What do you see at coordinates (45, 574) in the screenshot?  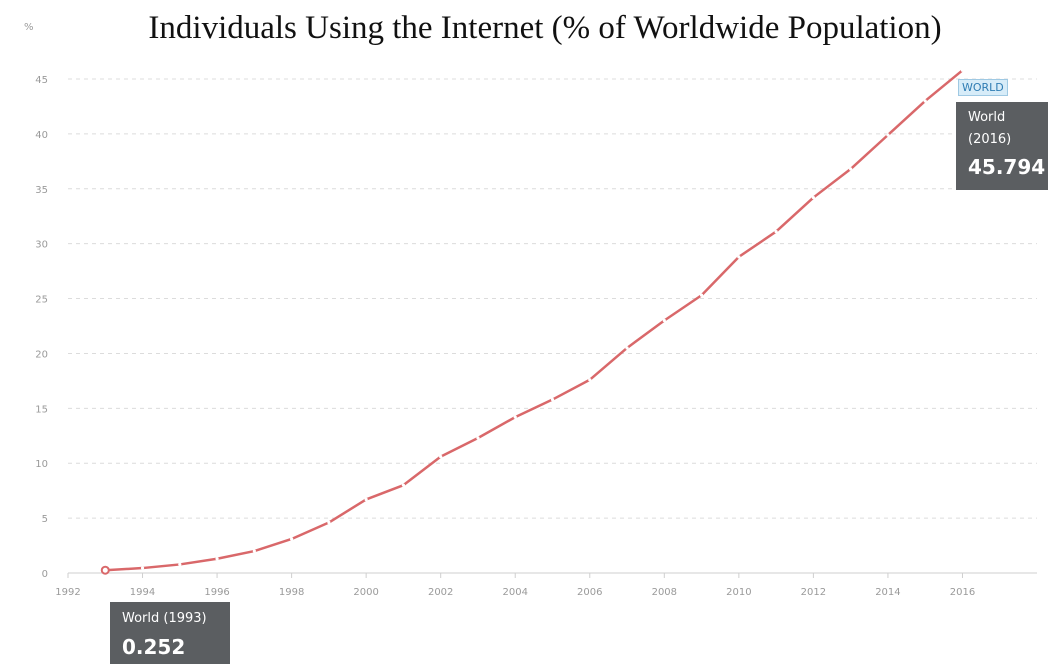 I see `y-tick-label: 0` at bounding box center [45, 574].